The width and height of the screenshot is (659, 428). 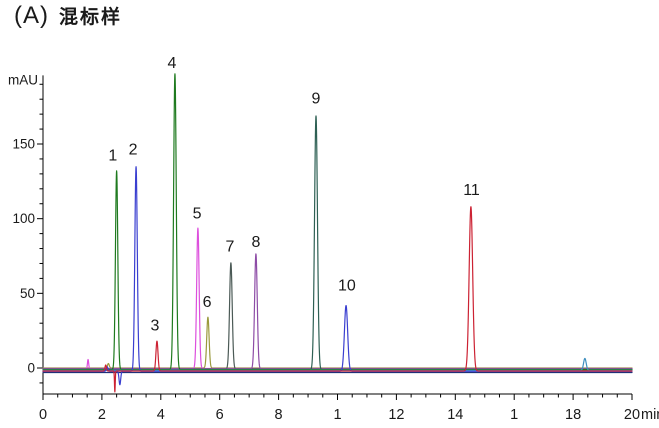 What do you see at coordinates (347, 285) in the screenshot?
I see `peak-label-10: 10` at bounding box center [347, 285].